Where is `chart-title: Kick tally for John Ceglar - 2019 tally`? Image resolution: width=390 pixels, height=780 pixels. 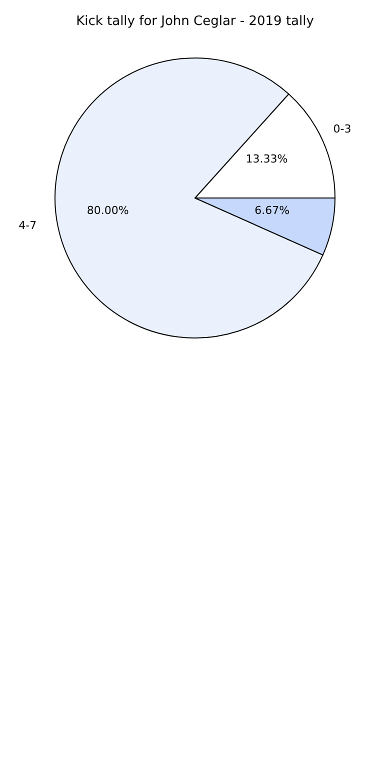
chart-title: Kick tally for John Ceglar - 2019 tally is located at coordinates (195, 21).